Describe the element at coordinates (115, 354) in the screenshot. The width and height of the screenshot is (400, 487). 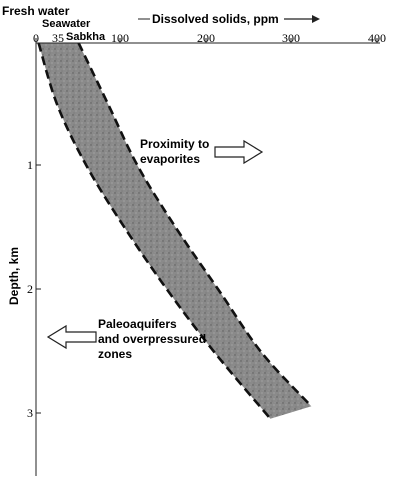
I see `paleoaquifers-label-line3: zones` at that location.